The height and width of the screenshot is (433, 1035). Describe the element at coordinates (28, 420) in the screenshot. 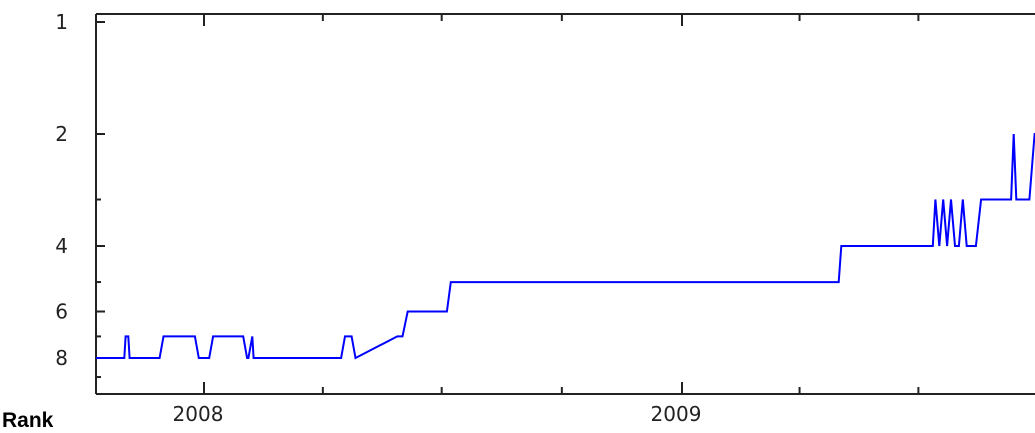

I see `y-axis-label: Rank` at that location.